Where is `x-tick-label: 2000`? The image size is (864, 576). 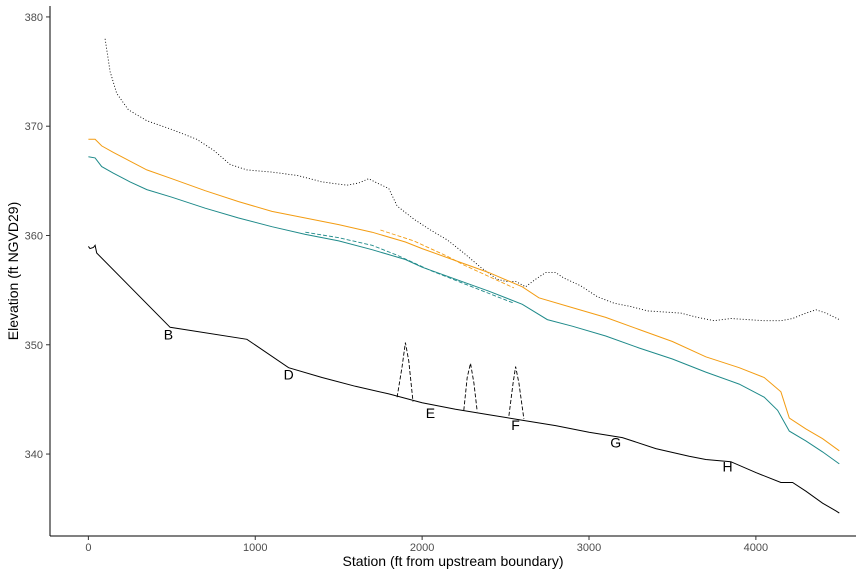
x-tick-label: 2000 is located at coordinates (422, 548).